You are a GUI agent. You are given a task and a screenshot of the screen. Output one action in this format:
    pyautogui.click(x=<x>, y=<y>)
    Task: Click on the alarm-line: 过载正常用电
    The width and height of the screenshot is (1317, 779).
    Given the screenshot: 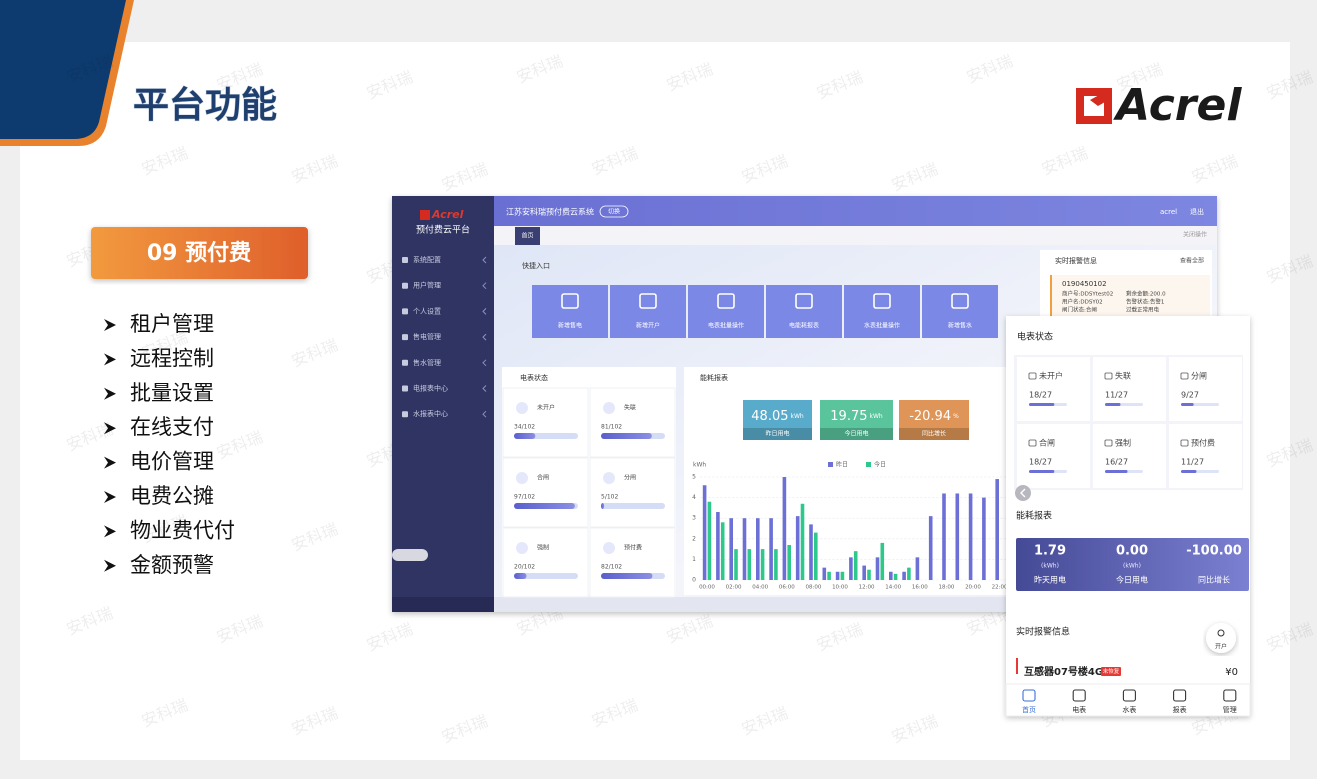 What is the action you would take?
    pyautogui.click(x=1143, y=310)
    